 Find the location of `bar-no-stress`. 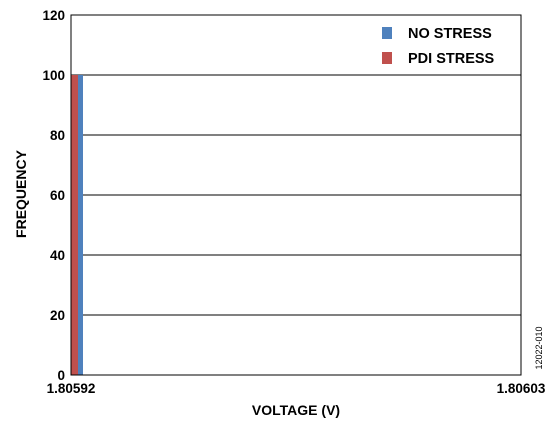

bar-no-stress is located at coordinates (79, 225).